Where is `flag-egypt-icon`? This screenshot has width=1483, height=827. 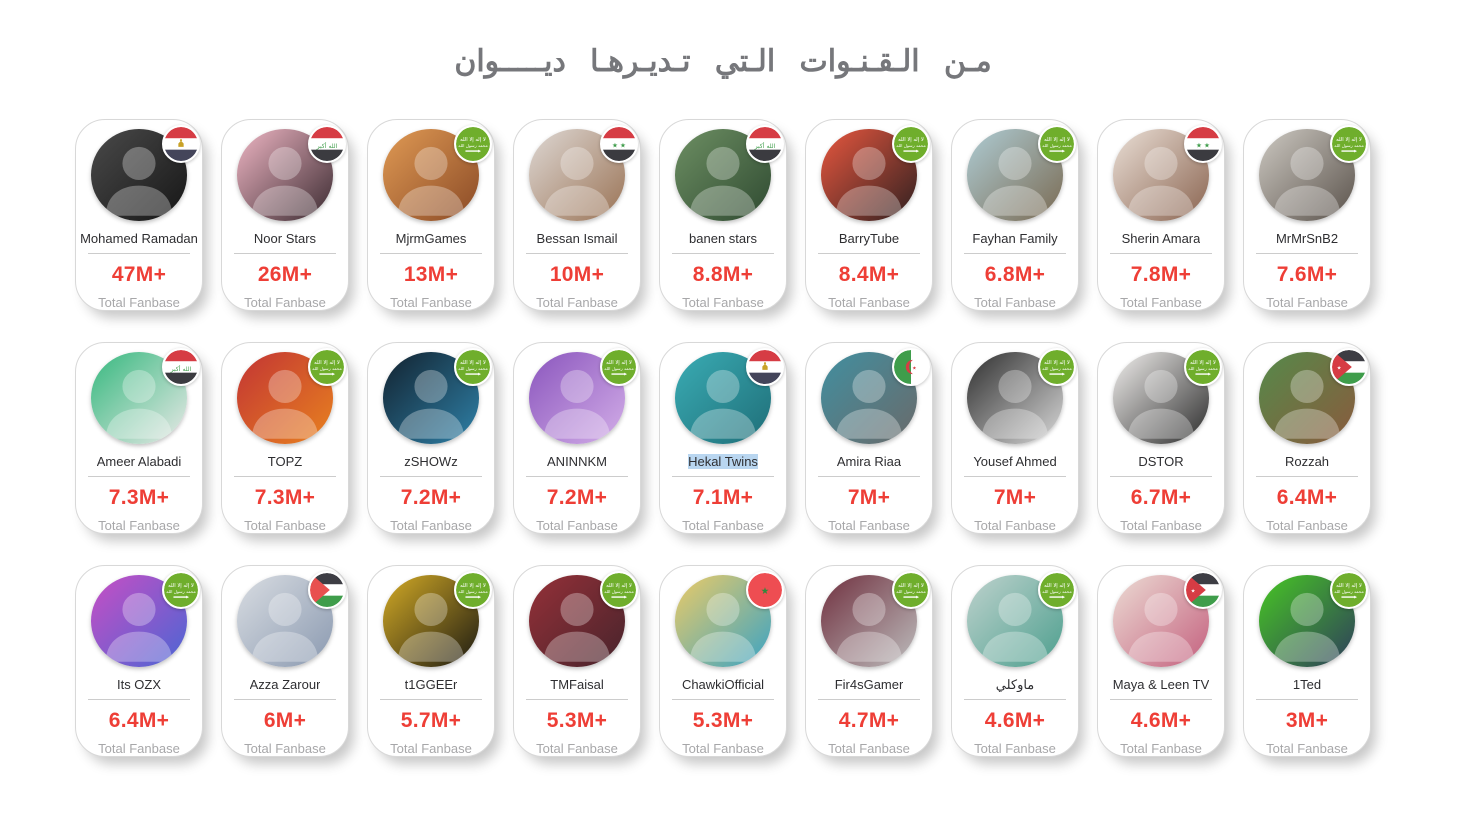
flag-egypt-icon is located at coordinates (765, 367).